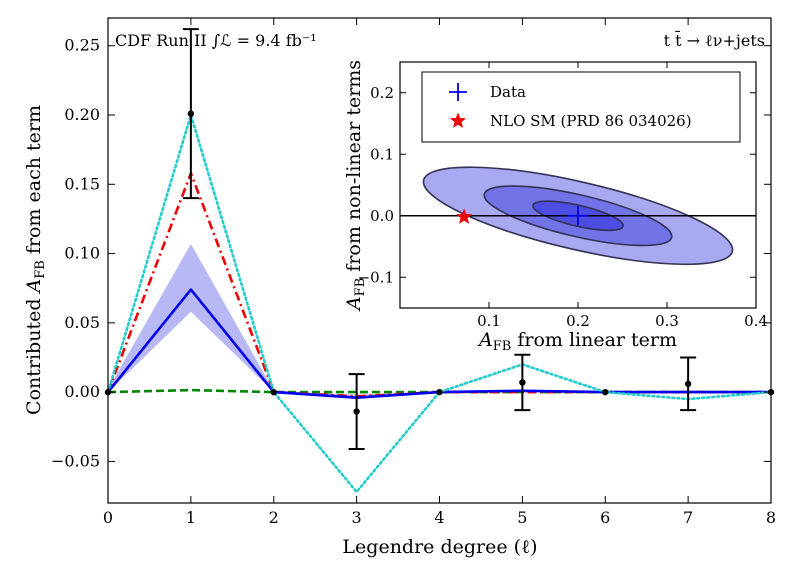  What do you see at coordinates (605, 517) in the screenshot?
I see `x-tick-label: 6` at bounding box center [605, 517].